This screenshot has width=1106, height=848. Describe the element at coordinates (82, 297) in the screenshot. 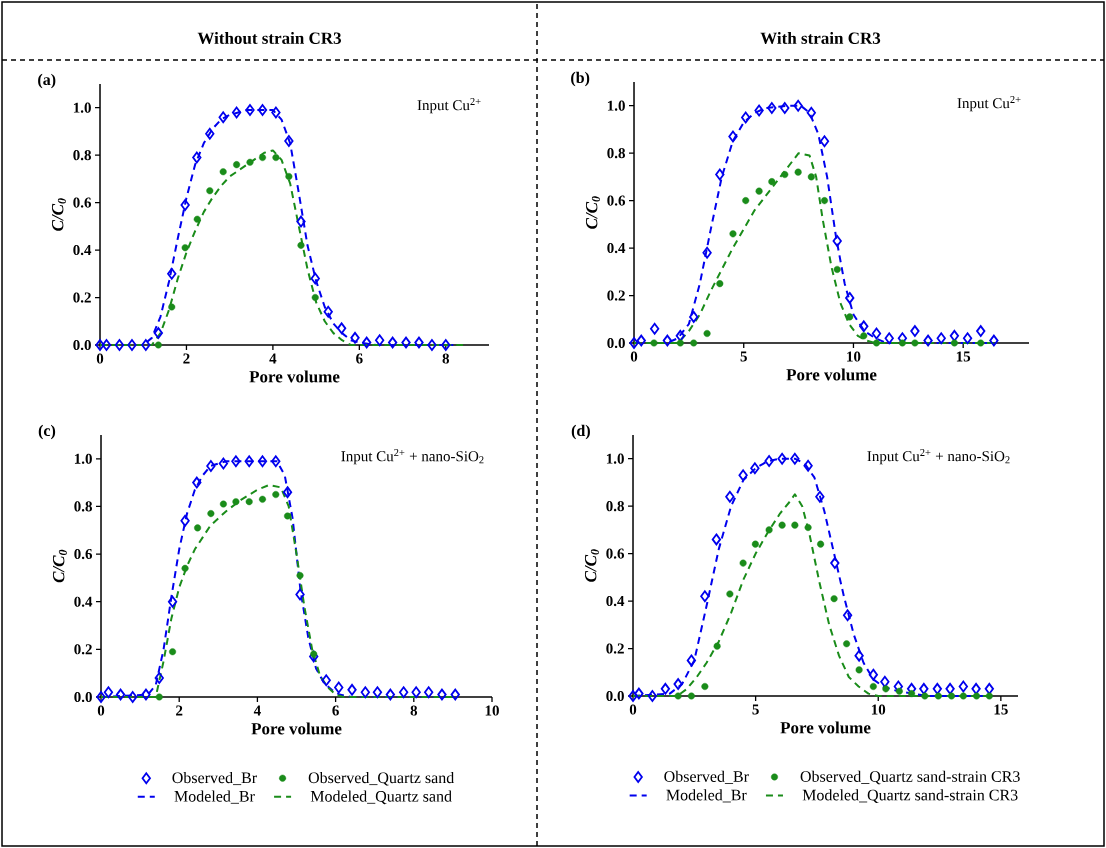

I see `y-tick-label: 0.2` at that location.